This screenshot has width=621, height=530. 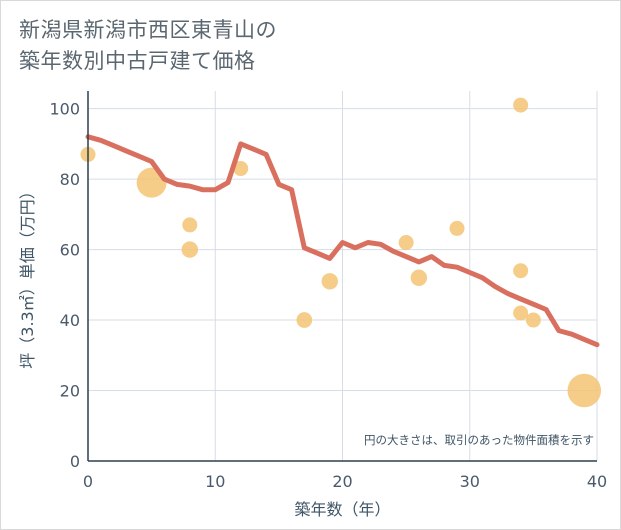 I want to click on chart-title: 新潟県新潟市西区東青山の 築年数別中古戸建て価格, so click(x=148, y=46).